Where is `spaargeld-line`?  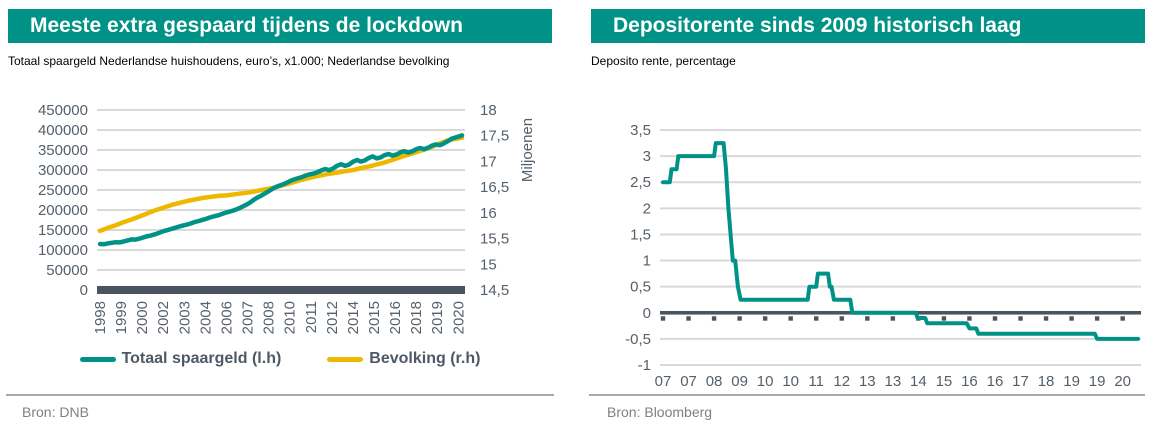
spaargeld-line is located at coordinates (281, 190).